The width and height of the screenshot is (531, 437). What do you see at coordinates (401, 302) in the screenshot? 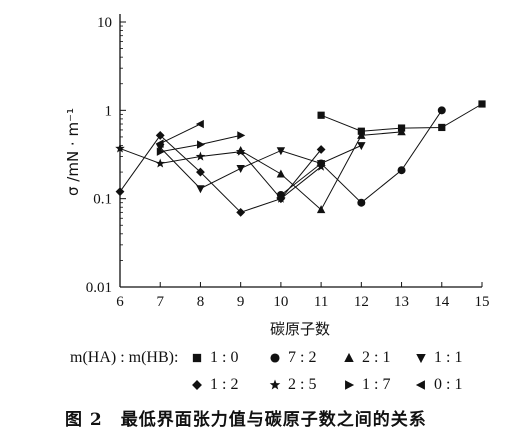
I see `x-tick-label: 13` at bounding box center [401, 302].